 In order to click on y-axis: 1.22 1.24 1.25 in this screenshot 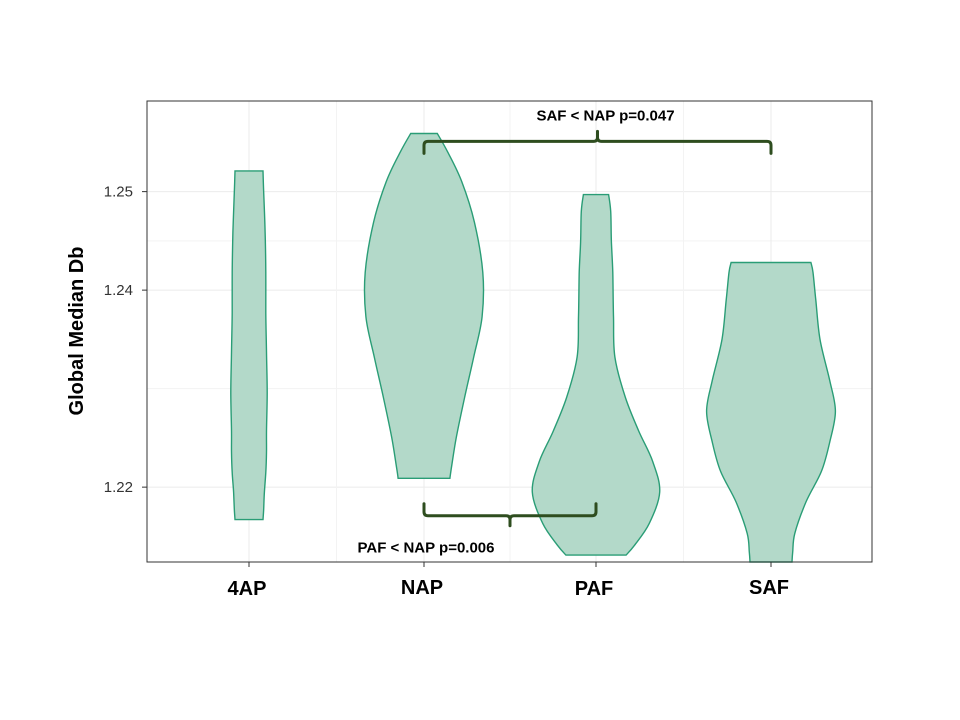, I will do `click(125, 340)`.